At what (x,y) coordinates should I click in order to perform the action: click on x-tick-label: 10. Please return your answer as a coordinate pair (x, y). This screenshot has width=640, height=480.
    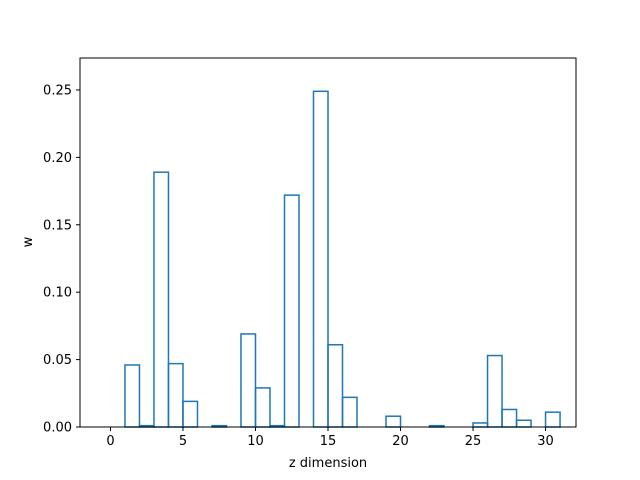
    Looking at the image, I should click on (255, 441).